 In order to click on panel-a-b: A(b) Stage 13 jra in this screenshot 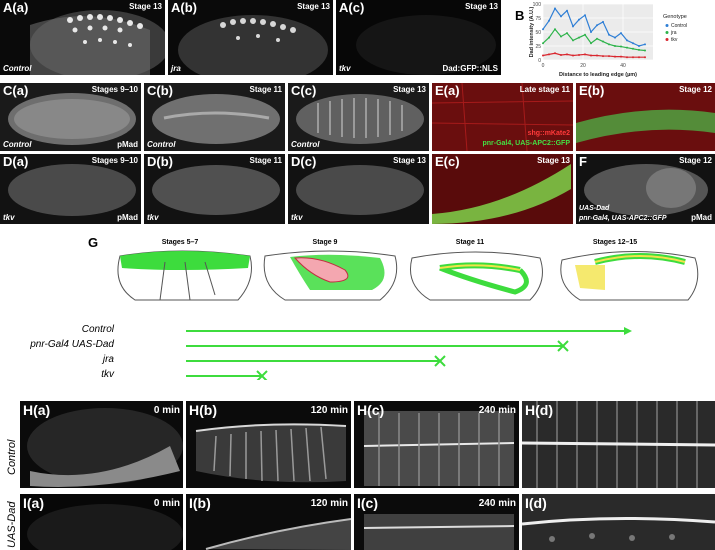, I will do `click(250, 37)`.